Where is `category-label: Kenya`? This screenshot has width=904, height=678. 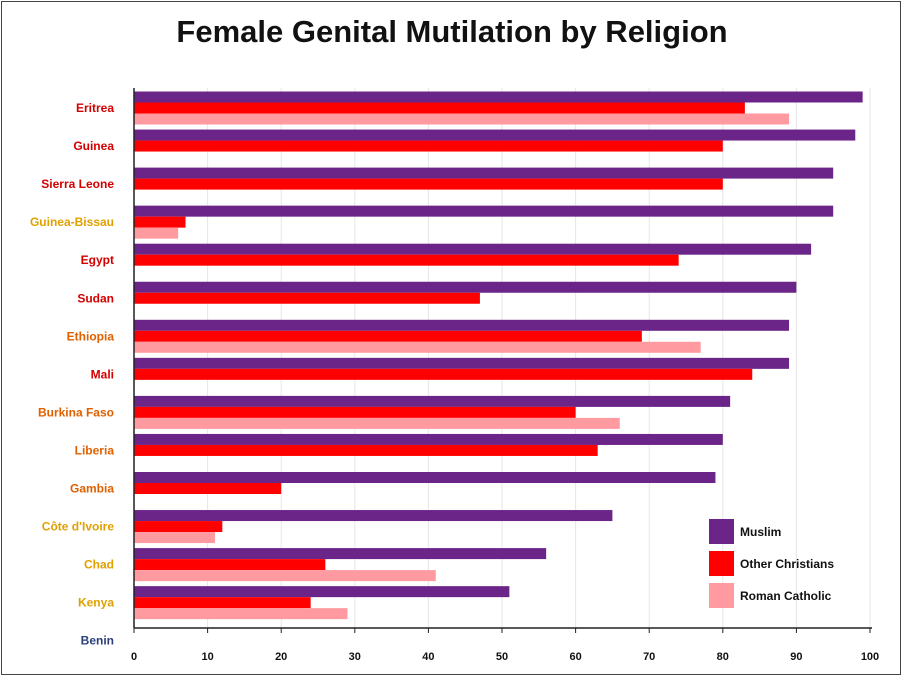
category-label: Kenya is located at coordinates (96, 603).